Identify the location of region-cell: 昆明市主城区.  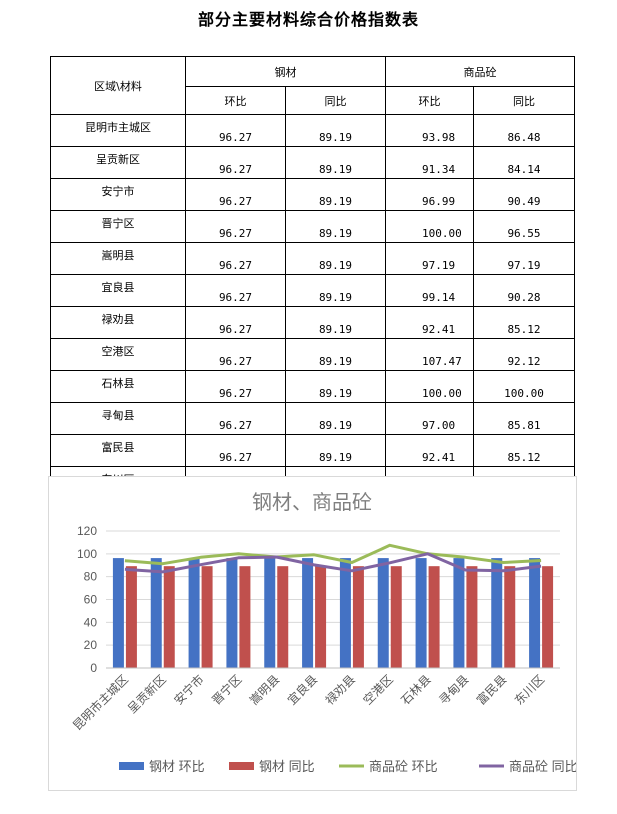
(118, 130).